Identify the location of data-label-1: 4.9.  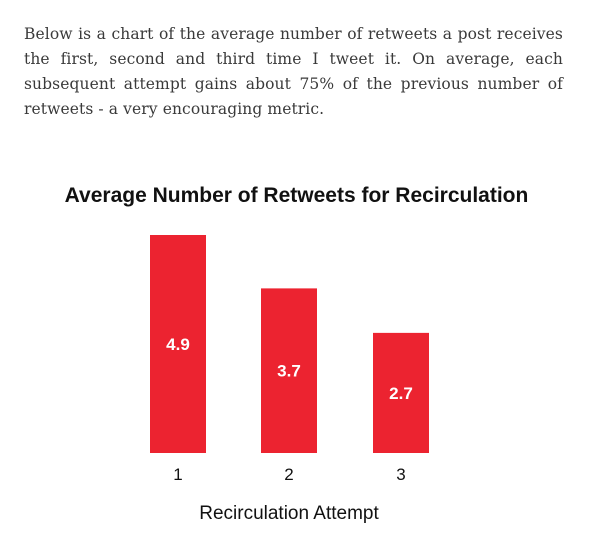
(178, 344).